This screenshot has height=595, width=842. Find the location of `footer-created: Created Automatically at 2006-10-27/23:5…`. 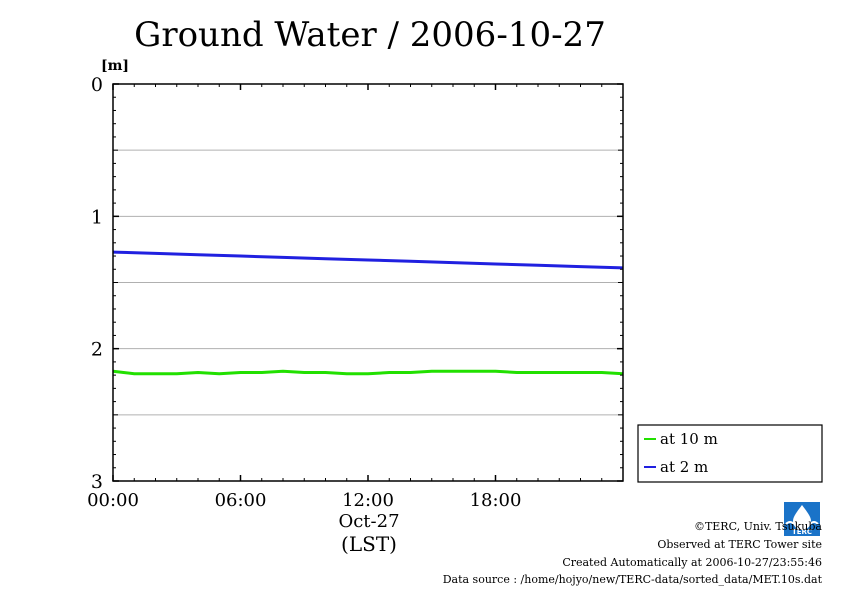

footer-created: Created Automatically at 2006-10-27/23:5… is located at coordinates (692, 562).